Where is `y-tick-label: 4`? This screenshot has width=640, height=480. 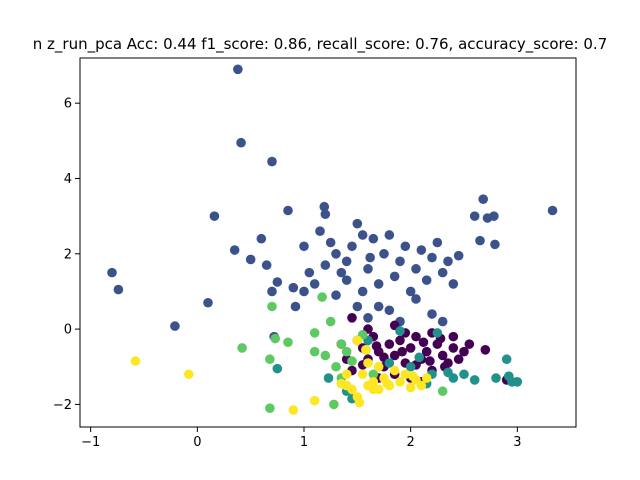
y-tick-label: 4 is located at coordinates (68, 179).